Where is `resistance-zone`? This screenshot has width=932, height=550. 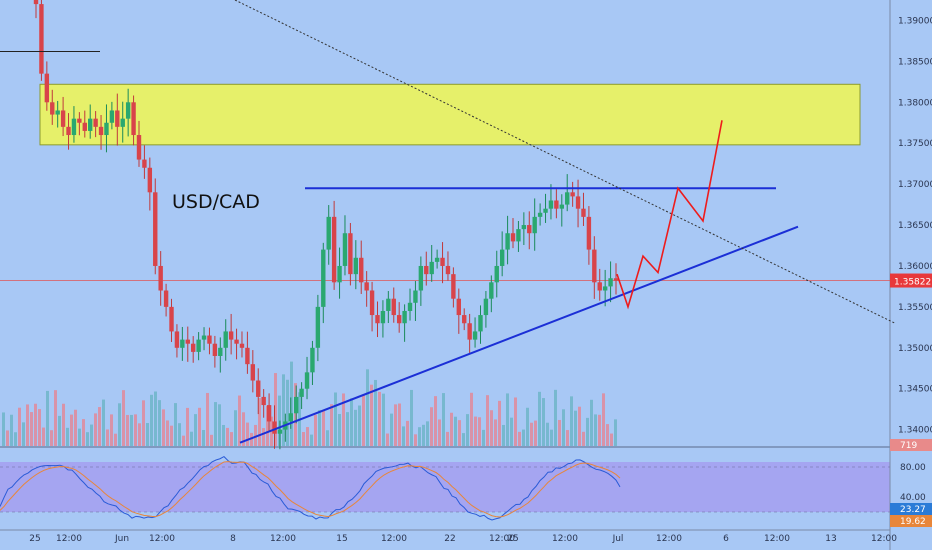
resistance-zone is located at coordinates (450, 114).